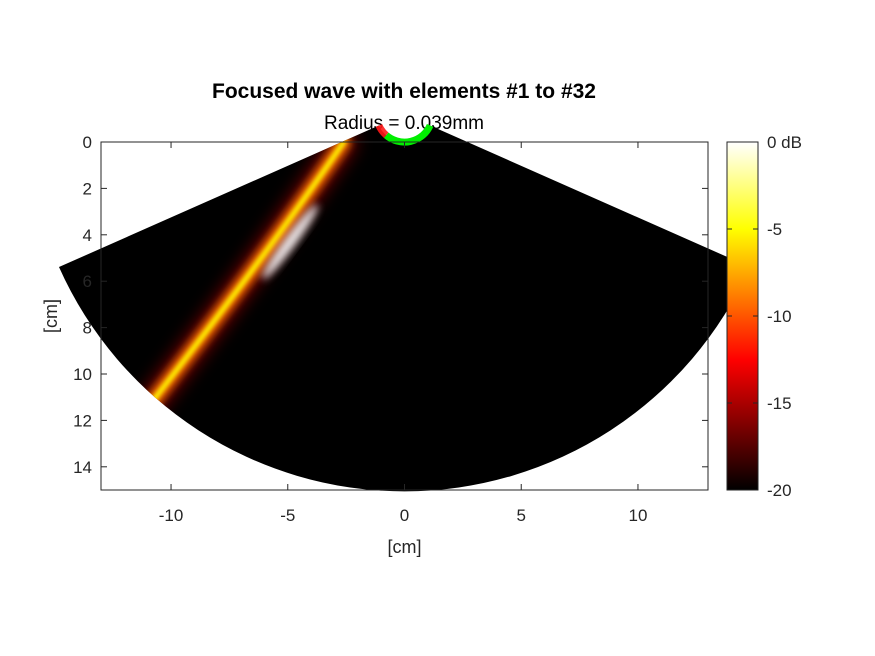 This screenshot has height=656, width=875. What do you see at coordinates (87, 281) in the screenshot?
I see `y-tick-label: 6` at bounding box center [87, 281].